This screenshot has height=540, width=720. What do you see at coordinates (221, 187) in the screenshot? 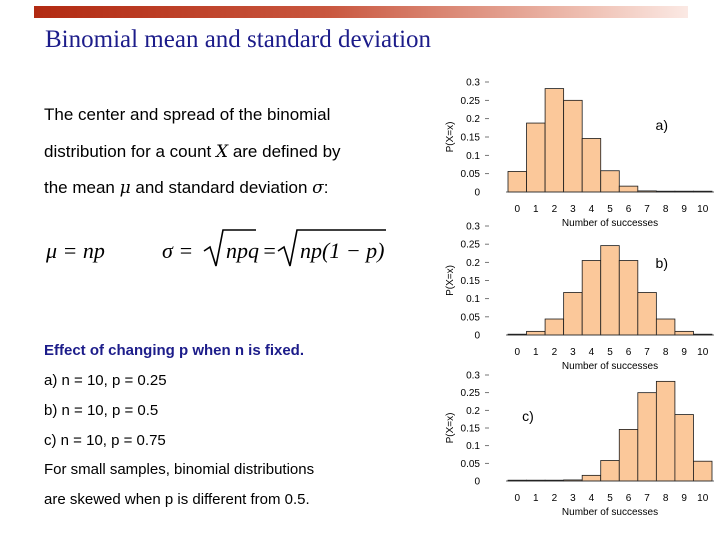
I see `intro-text: and standard deviation` at bounding box center [221, 187].